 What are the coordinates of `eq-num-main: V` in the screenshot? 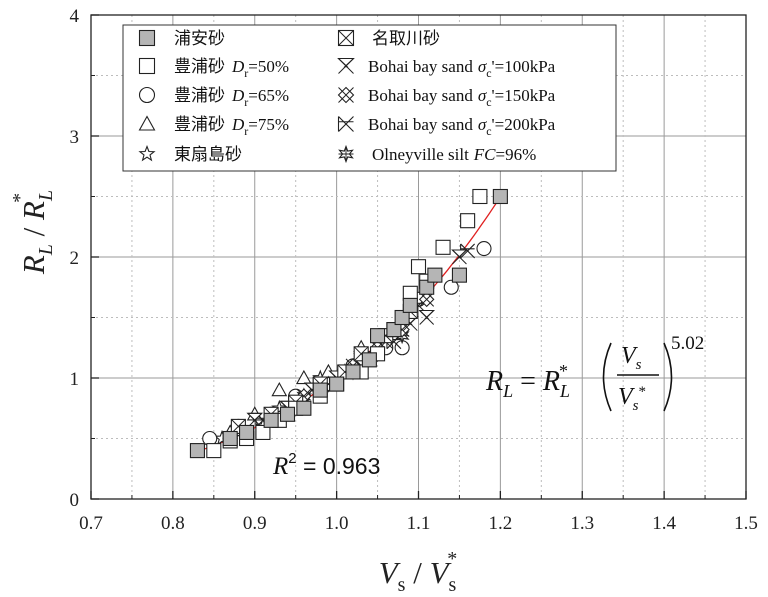 It's located at (629, 356).